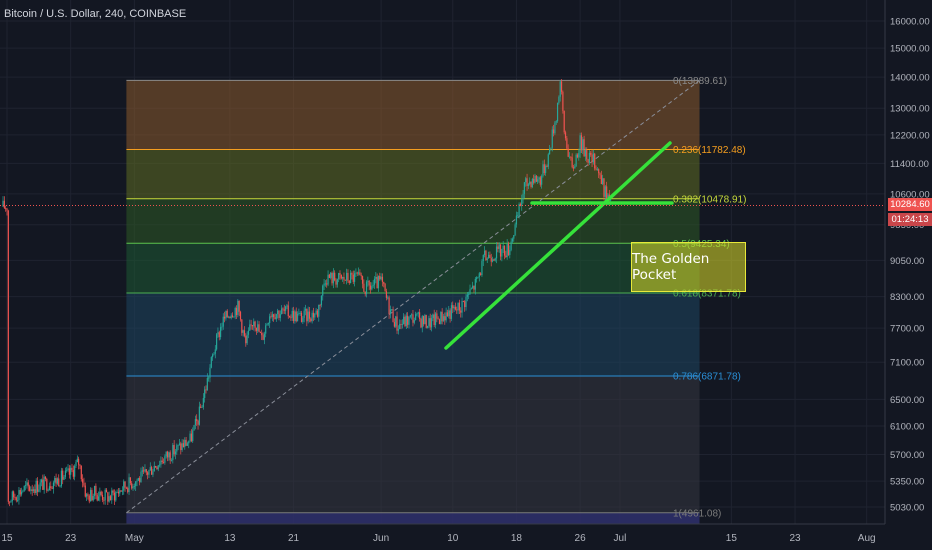  I want to click on fib-zone, so click(413, 518).